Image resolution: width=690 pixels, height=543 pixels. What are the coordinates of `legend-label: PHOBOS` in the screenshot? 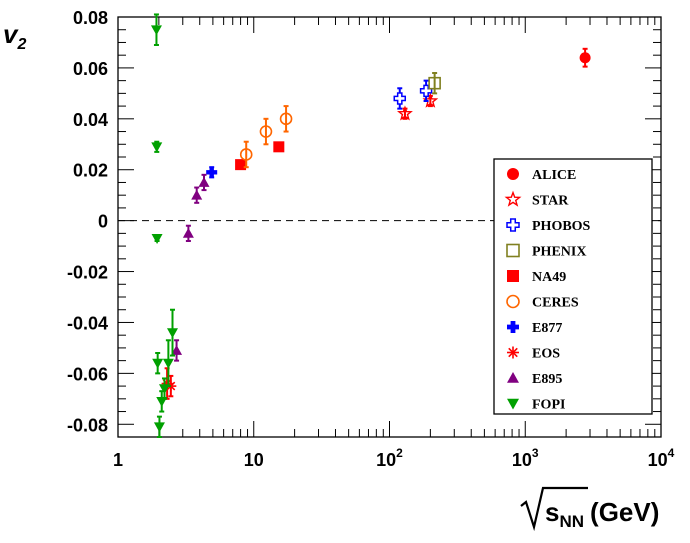 It's located at (561, 226).